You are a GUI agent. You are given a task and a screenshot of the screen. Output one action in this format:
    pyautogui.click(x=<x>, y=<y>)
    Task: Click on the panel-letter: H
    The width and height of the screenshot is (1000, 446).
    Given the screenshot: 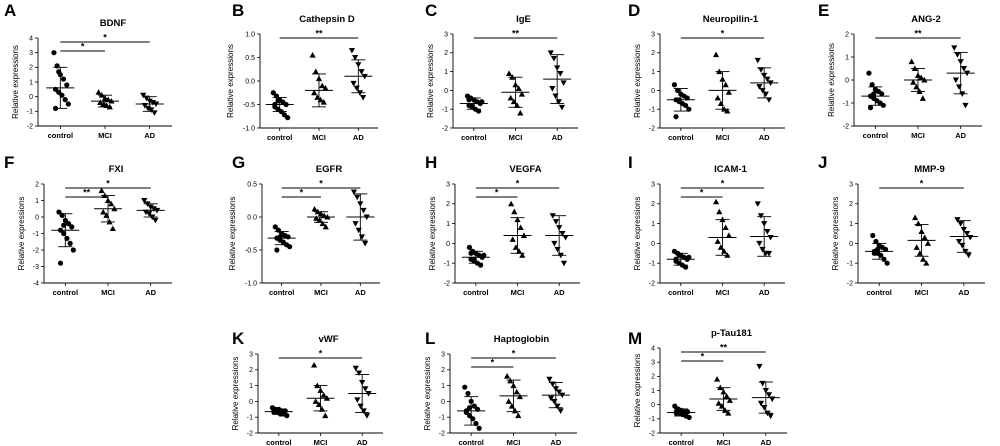 What is the action you would take?
    pyautogui.click(x=431, y=162)
    